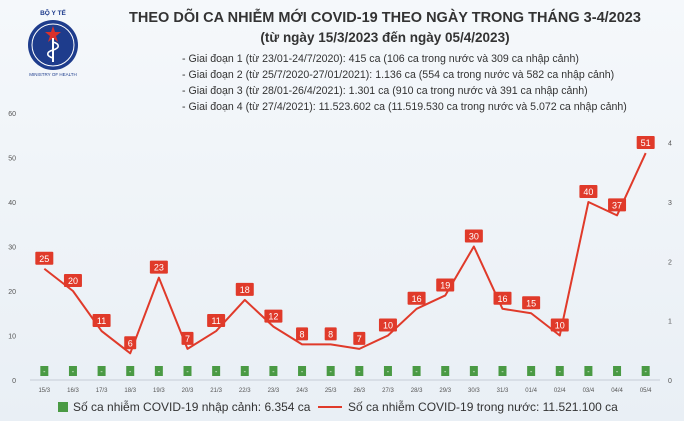 The height and width of the screenshot is (421, 684). Describe the element at coordinates (12, 337) in the screenshot. I see `y-left-tick-label: 10` at that location.